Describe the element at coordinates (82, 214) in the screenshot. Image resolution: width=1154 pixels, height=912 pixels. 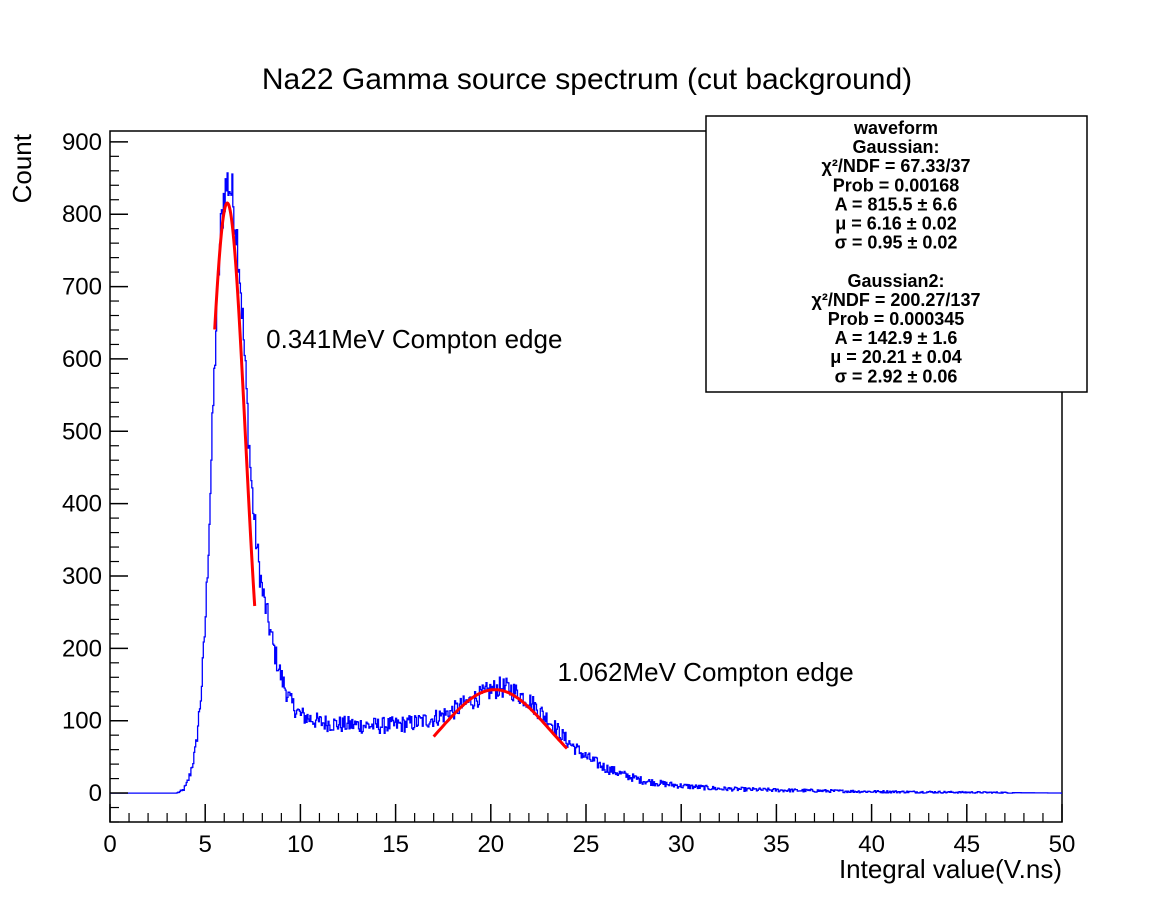
I see `y-tick-label: 800` at that location.